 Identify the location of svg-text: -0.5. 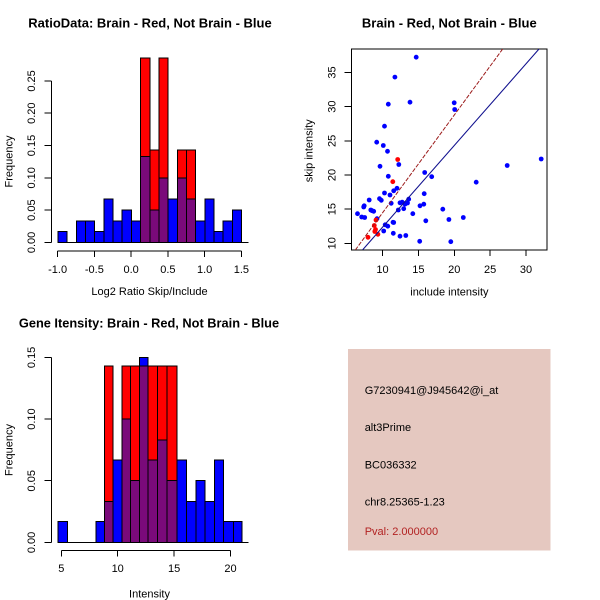
(94, 270).